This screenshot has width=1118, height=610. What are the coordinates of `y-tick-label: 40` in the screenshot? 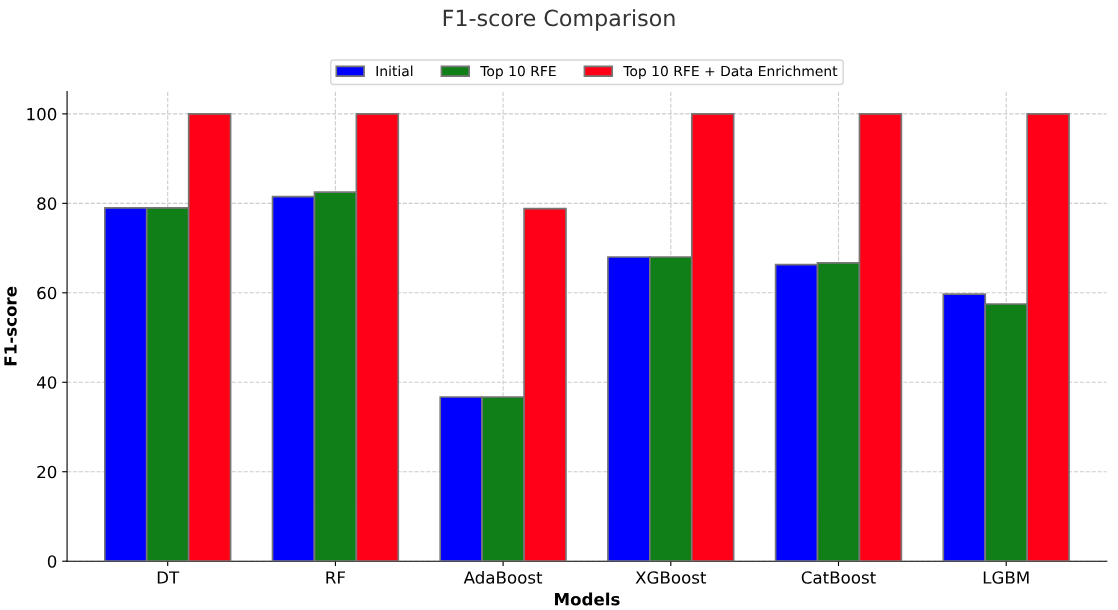 It's located at (46, 382).